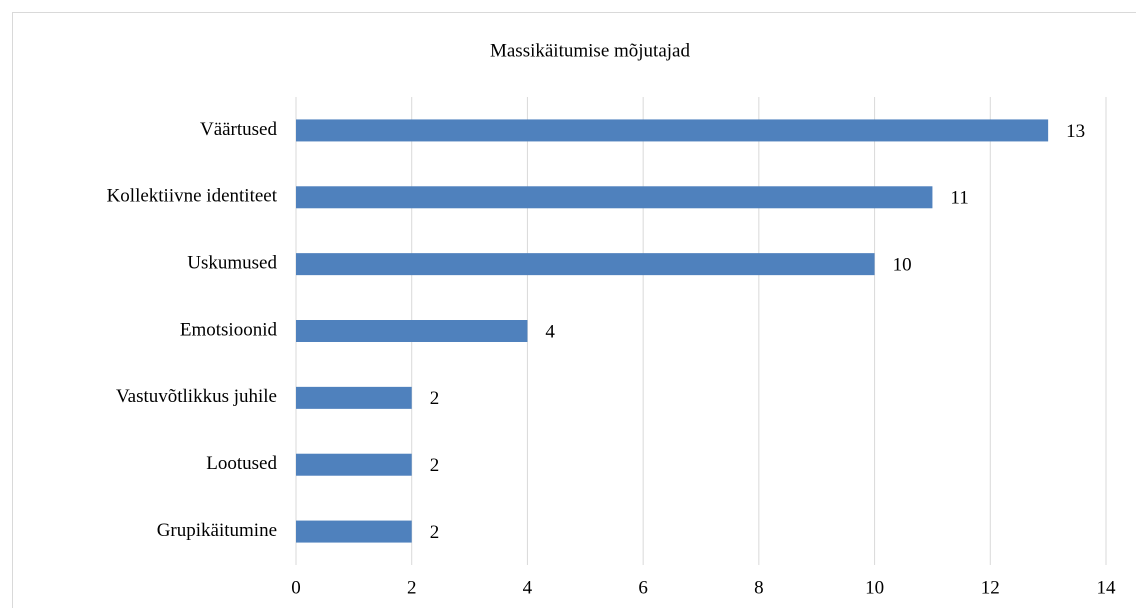 The height and width of the screenshot is (608, 1136). Describe the element at coordinates (874, 587) in the screenshot. I see `x-tick-label: 10` at that location.